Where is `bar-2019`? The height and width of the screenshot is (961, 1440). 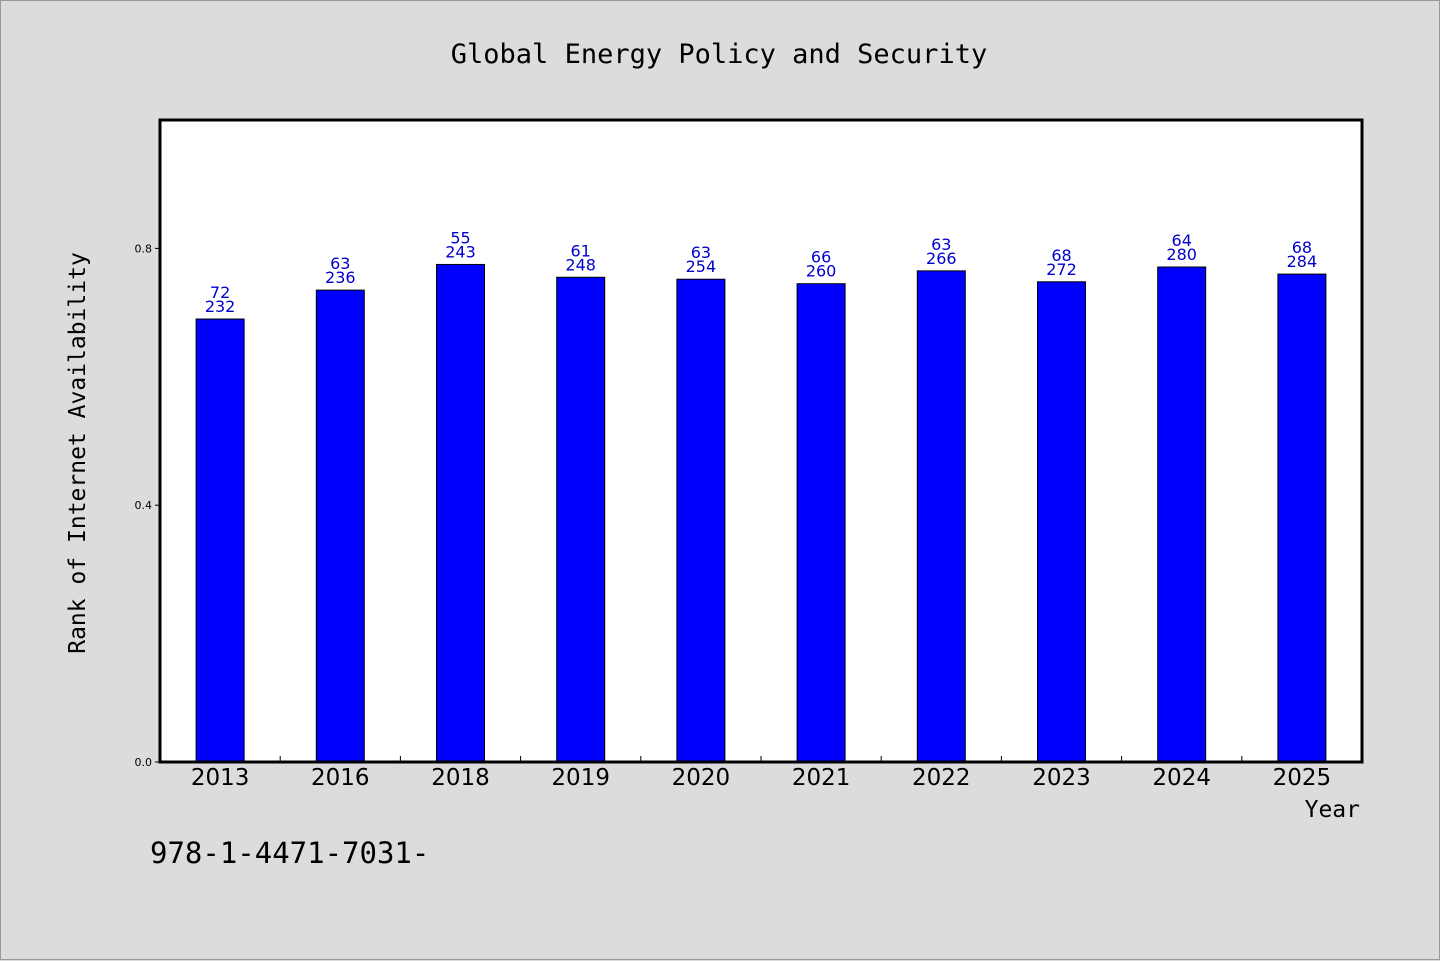
bar-2019 is located at coordinates (581, 519).